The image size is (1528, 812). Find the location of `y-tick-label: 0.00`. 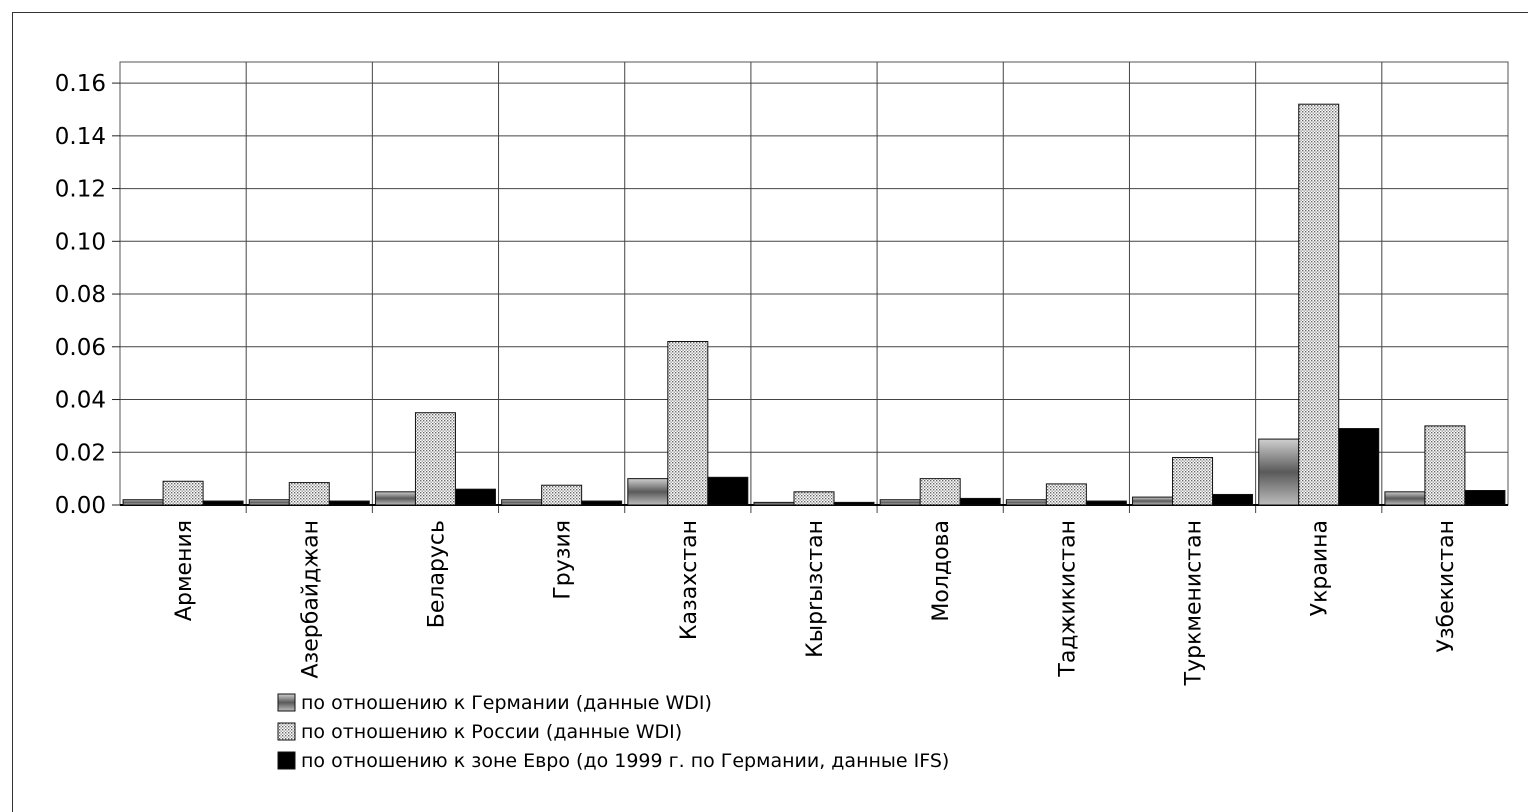

y-tick-label: 0.00 is located at coordinates (80, 506).